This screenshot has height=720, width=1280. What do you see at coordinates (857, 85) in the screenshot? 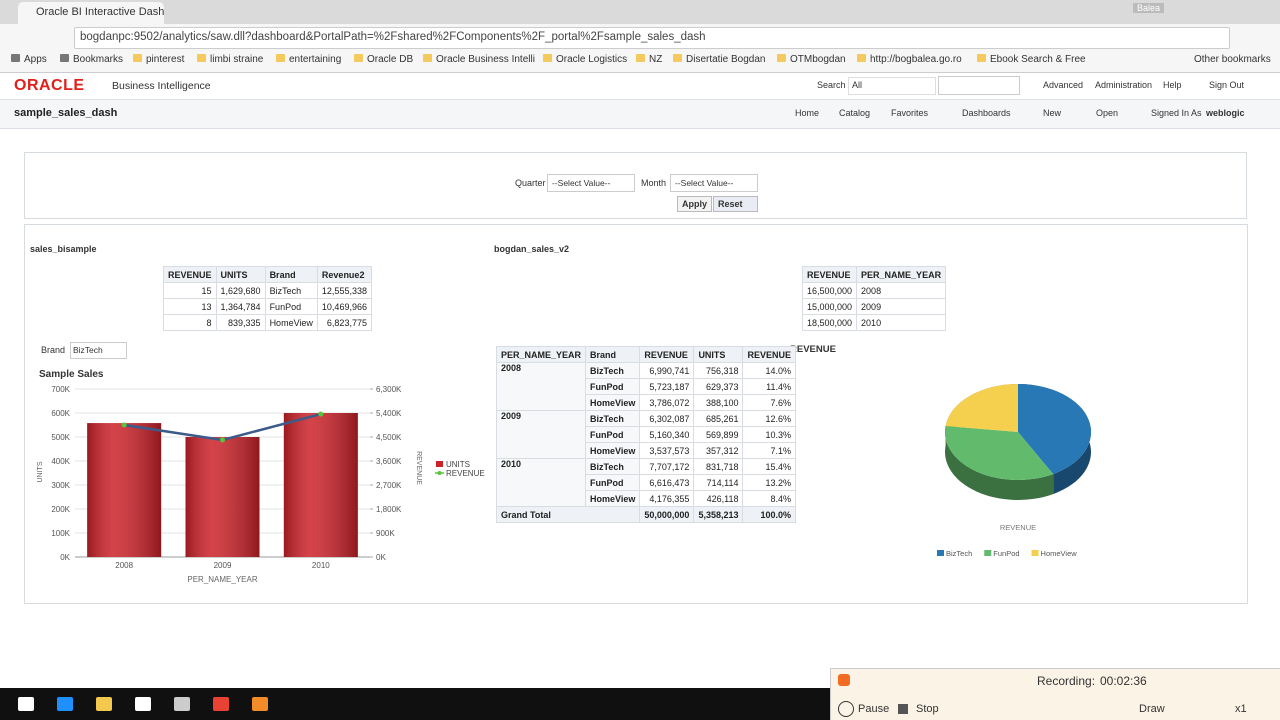
I see `search-scope-value: All` at bounding box center [857, 85].